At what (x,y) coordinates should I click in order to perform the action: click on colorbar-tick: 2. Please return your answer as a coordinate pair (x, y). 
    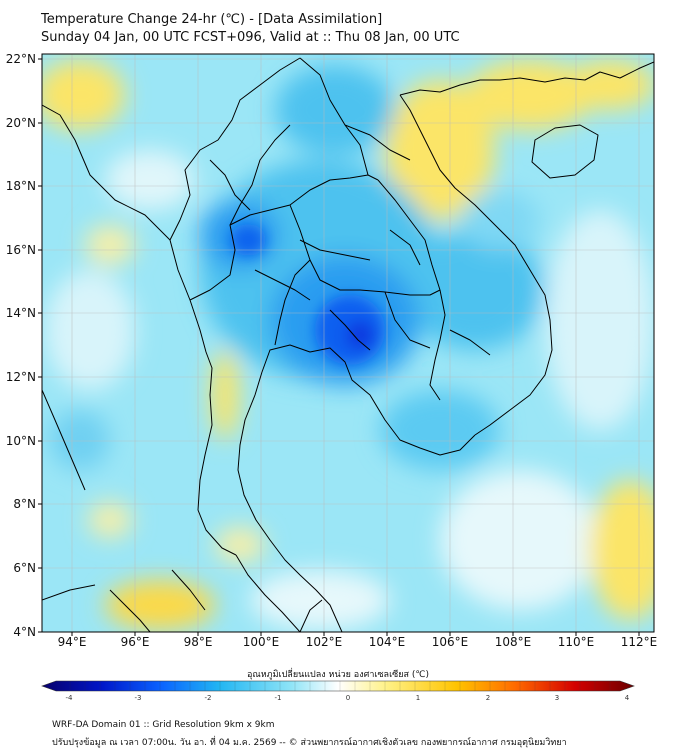
    Looking at the image, I should click on (488, 698).